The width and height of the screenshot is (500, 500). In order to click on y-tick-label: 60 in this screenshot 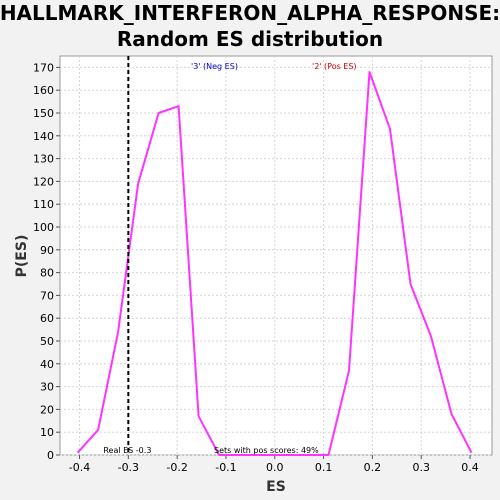, I will do `click(47, 318)`.